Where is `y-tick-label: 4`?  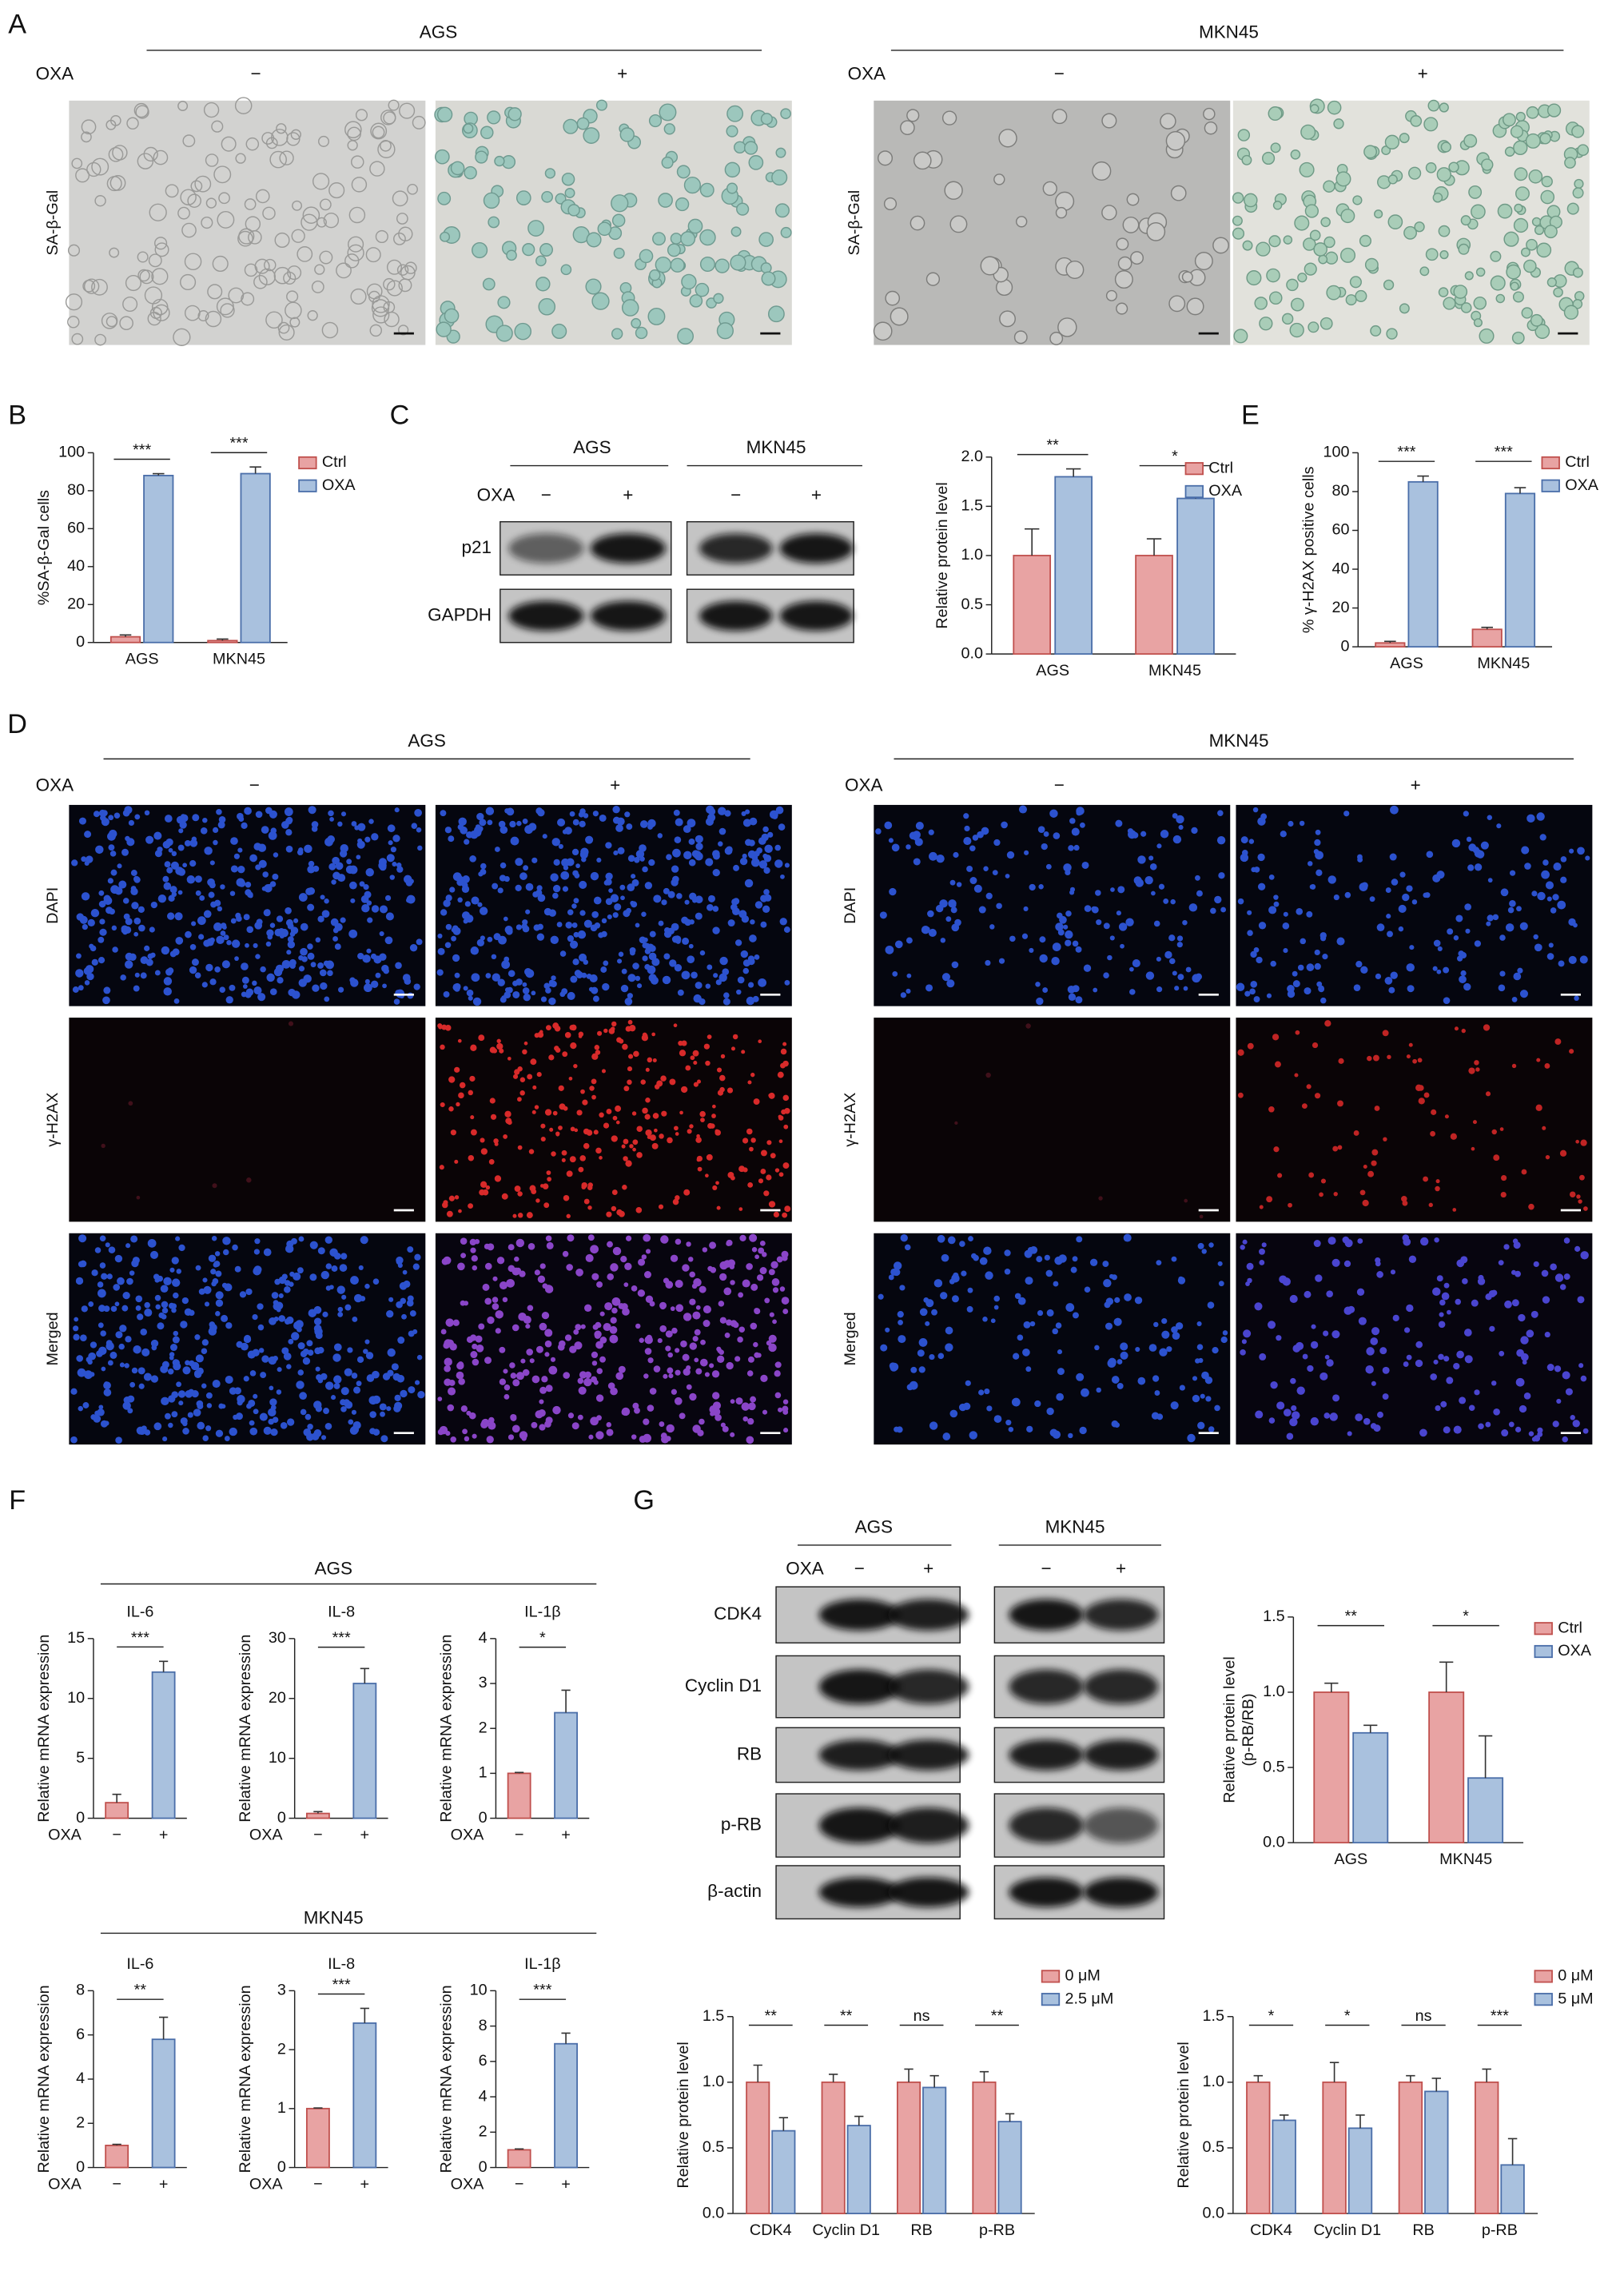
y-tick-label: 4 is located at coordinates (484, 2096).